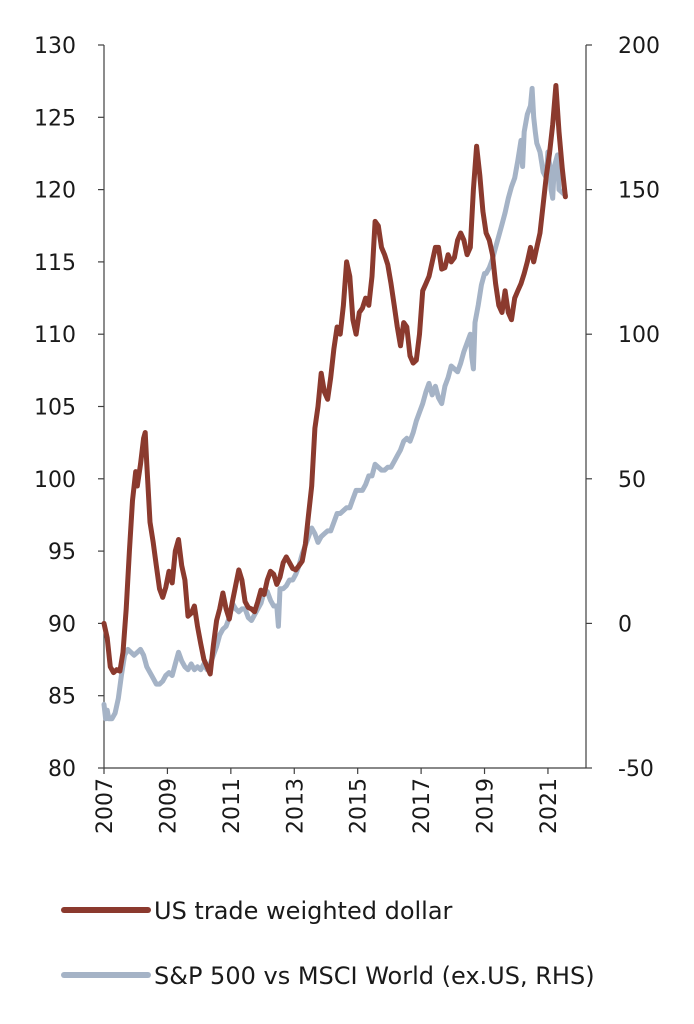 The image size is (694, 1024). What do you see at coordinates (55, 480) in the screenshot?
I see `left-tick-label: 100` at bounding box center [55, 480].